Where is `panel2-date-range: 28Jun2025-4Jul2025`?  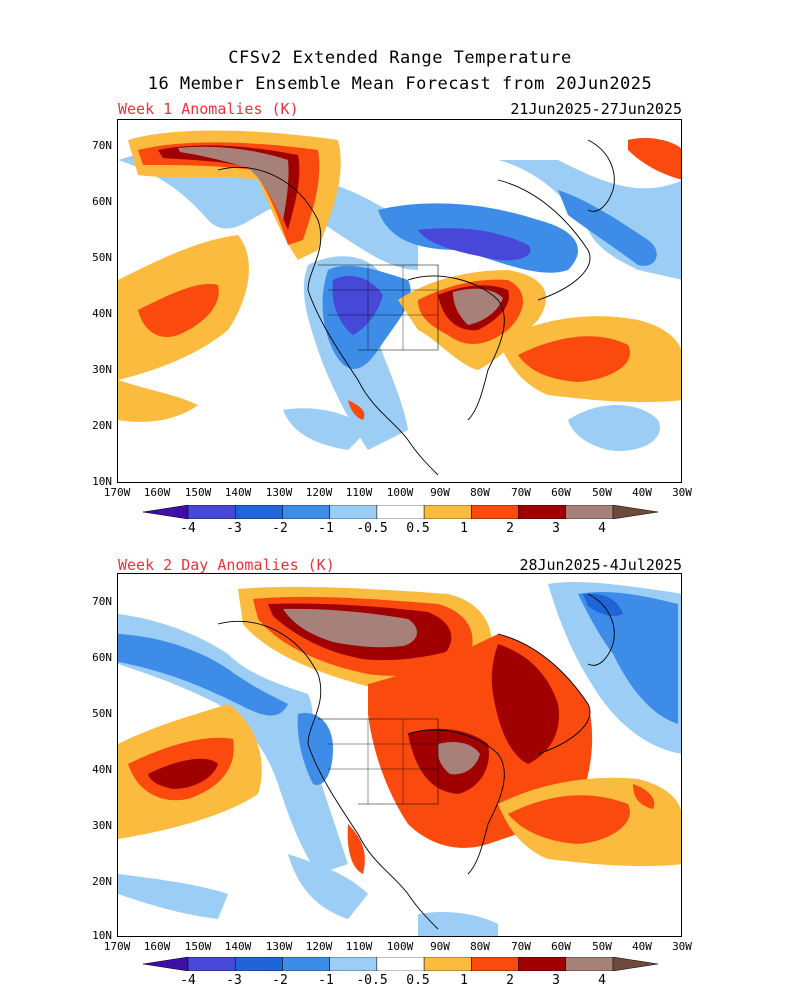 panel2-date-range: 28Jun2025-4Jul2025 is located at coordinates (600, 565).